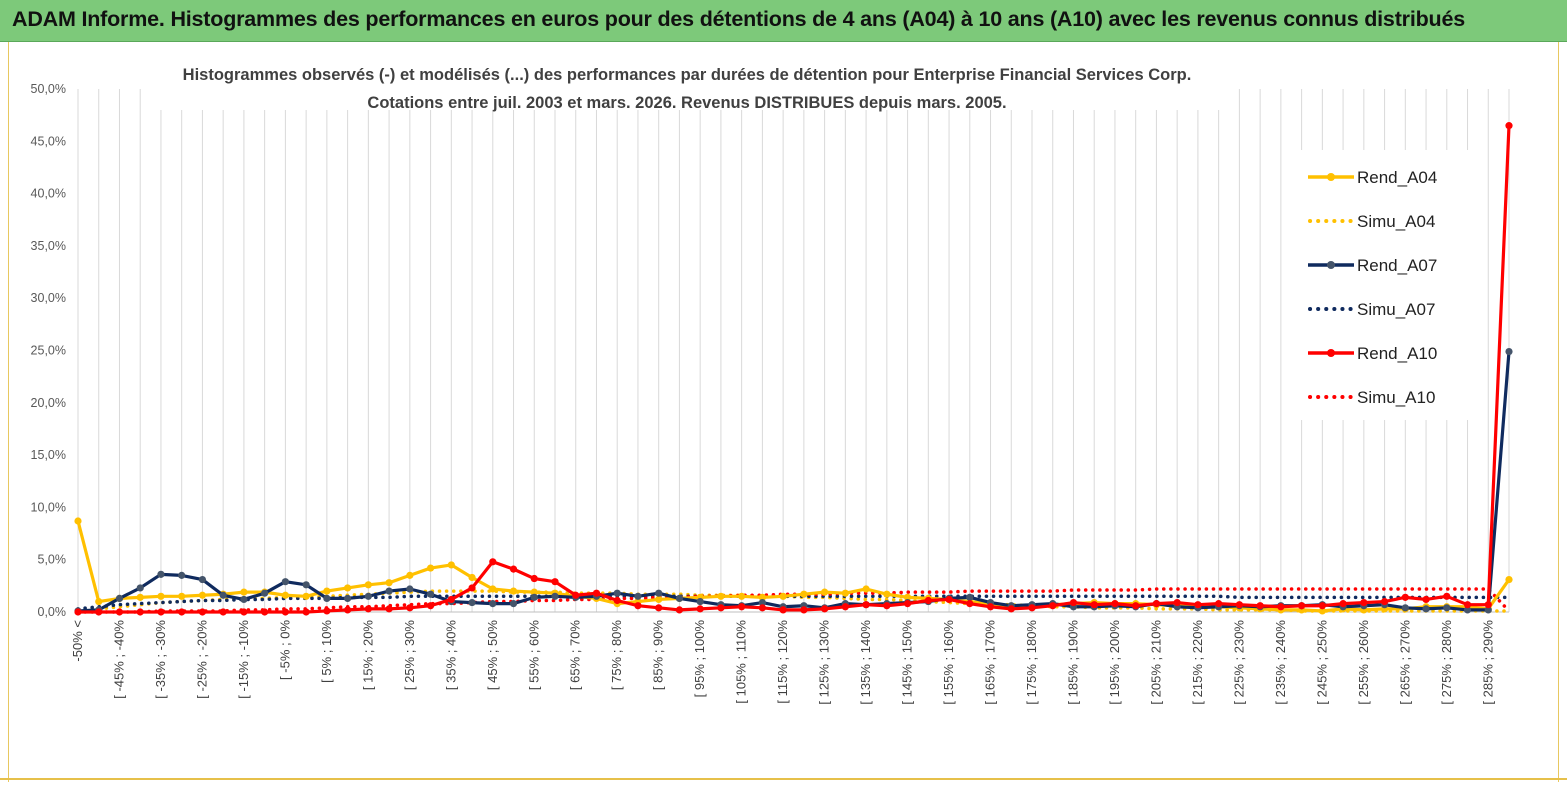 The image size is (1567, 789). I want to click on x-tick-label: [ 235% ; 240%, so click(1280, 662).